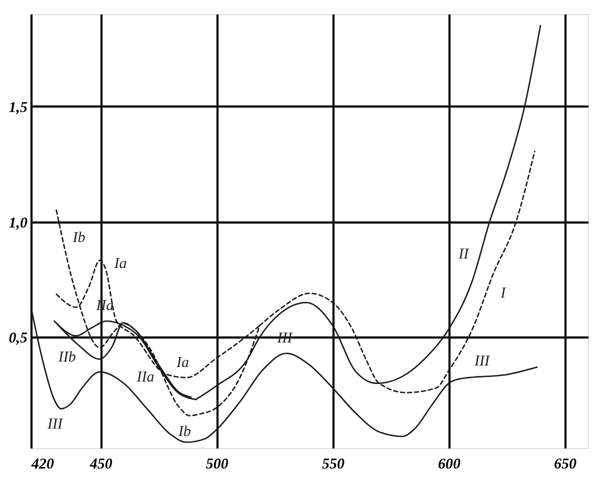 The image size is (600, 479). I want to click on x-tick-label: 450, so click(100, 464).